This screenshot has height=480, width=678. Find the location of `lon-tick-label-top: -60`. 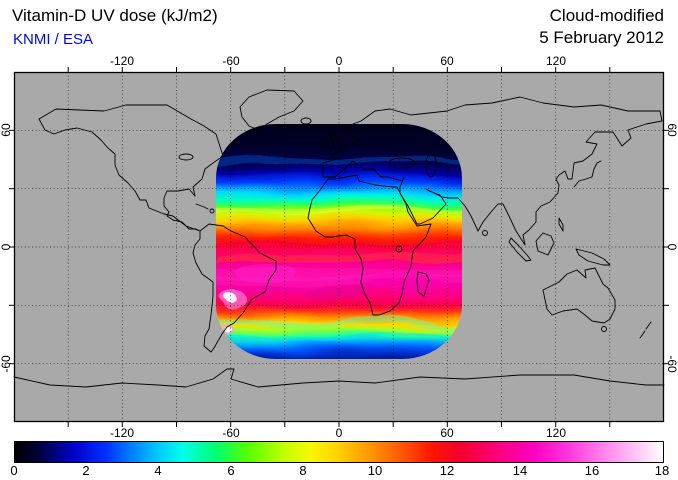

lon-tick-label-top: -60 is located at coordinates (231, 61).